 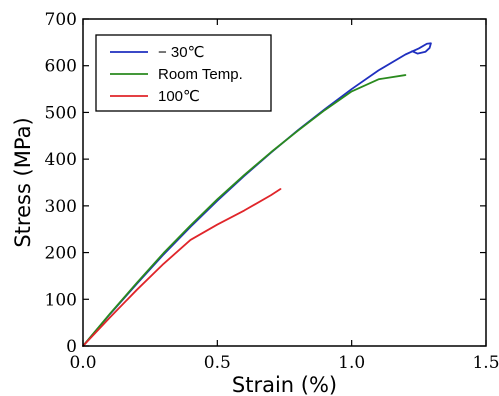 What do you see at coordinates (284, 384) in the screenshot?
I see `x-axis-label: Strain (%)` at bounding box center [284, 384].